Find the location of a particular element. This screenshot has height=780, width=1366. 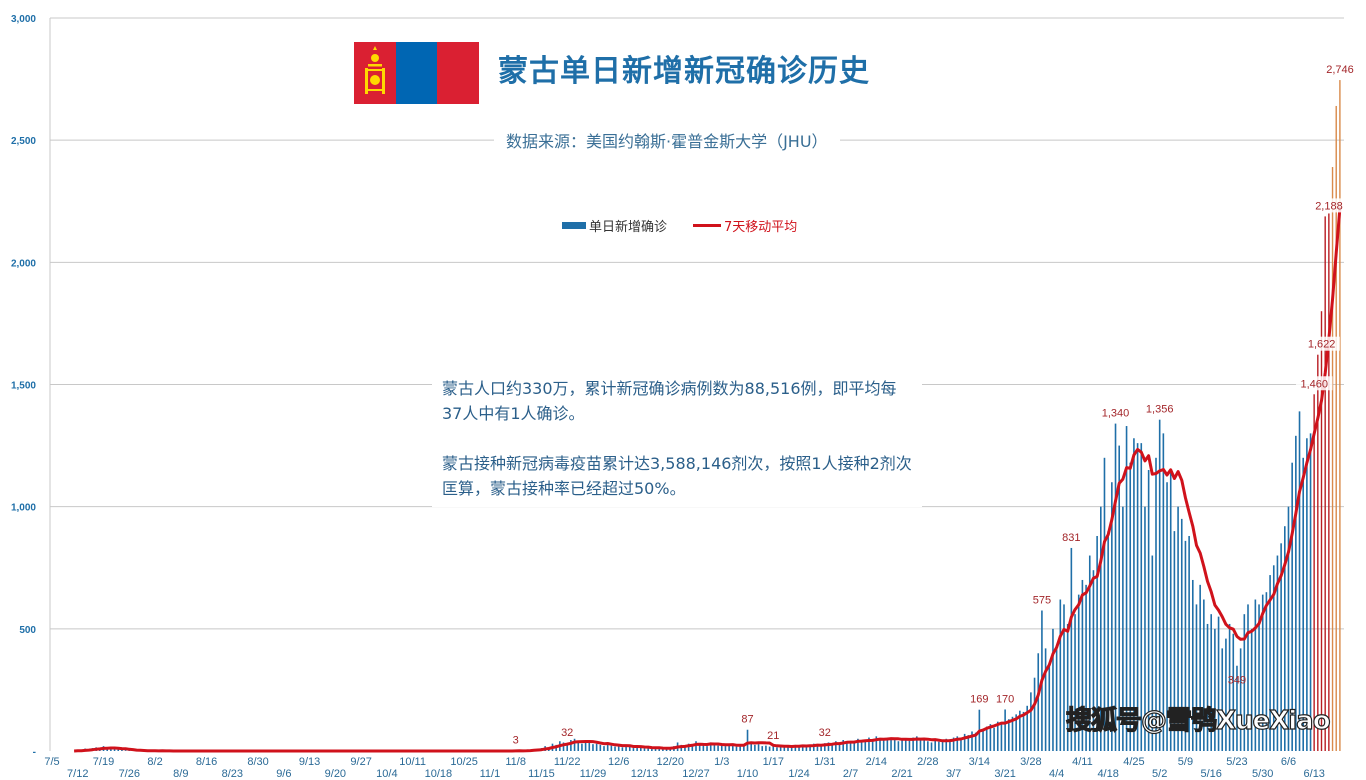

x-tick-label: 10/18 is located at coordinates (439, 774).